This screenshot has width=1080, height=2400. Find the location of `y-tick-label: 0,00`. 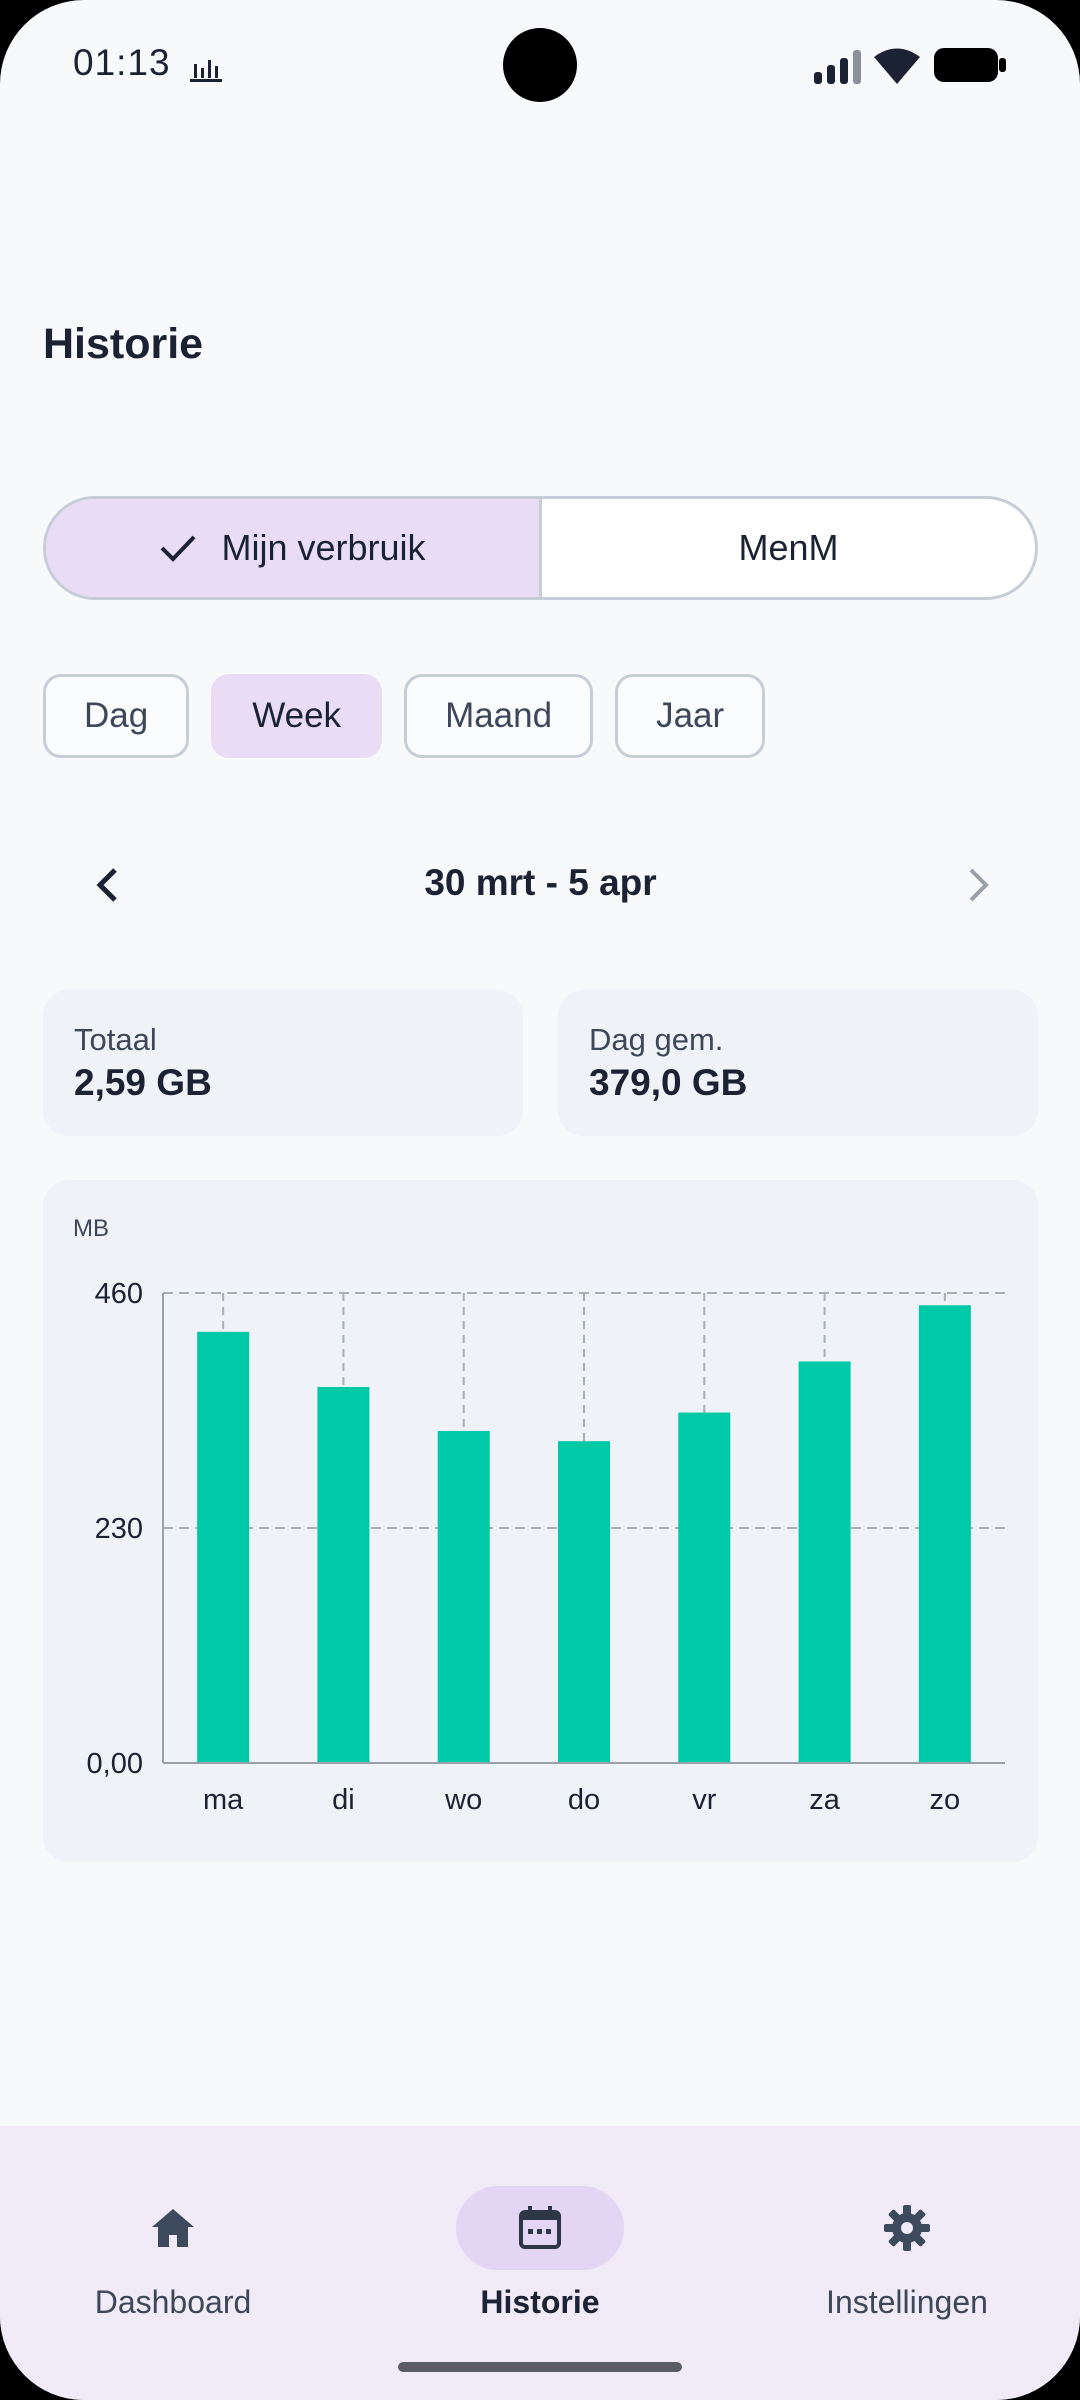

y-tick-label: 0,00 is located at coordinates (115, 1764).